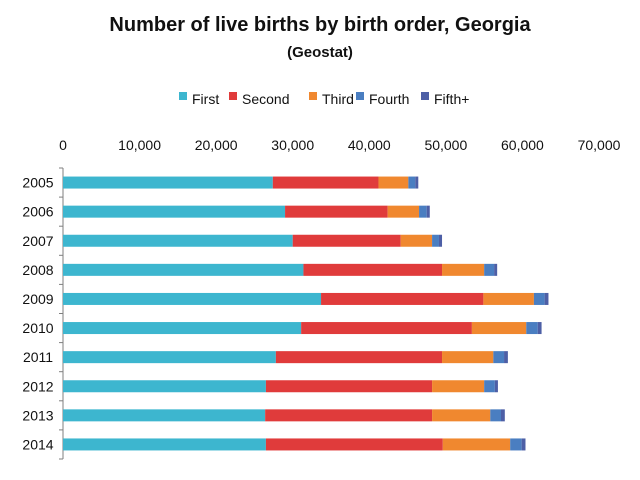 The width and height of the screenshot is (640, 480). What do you see at coordinates (37, 328) in the screenshot?
I see `category-label: 2010` at bounding box center [37, 328].